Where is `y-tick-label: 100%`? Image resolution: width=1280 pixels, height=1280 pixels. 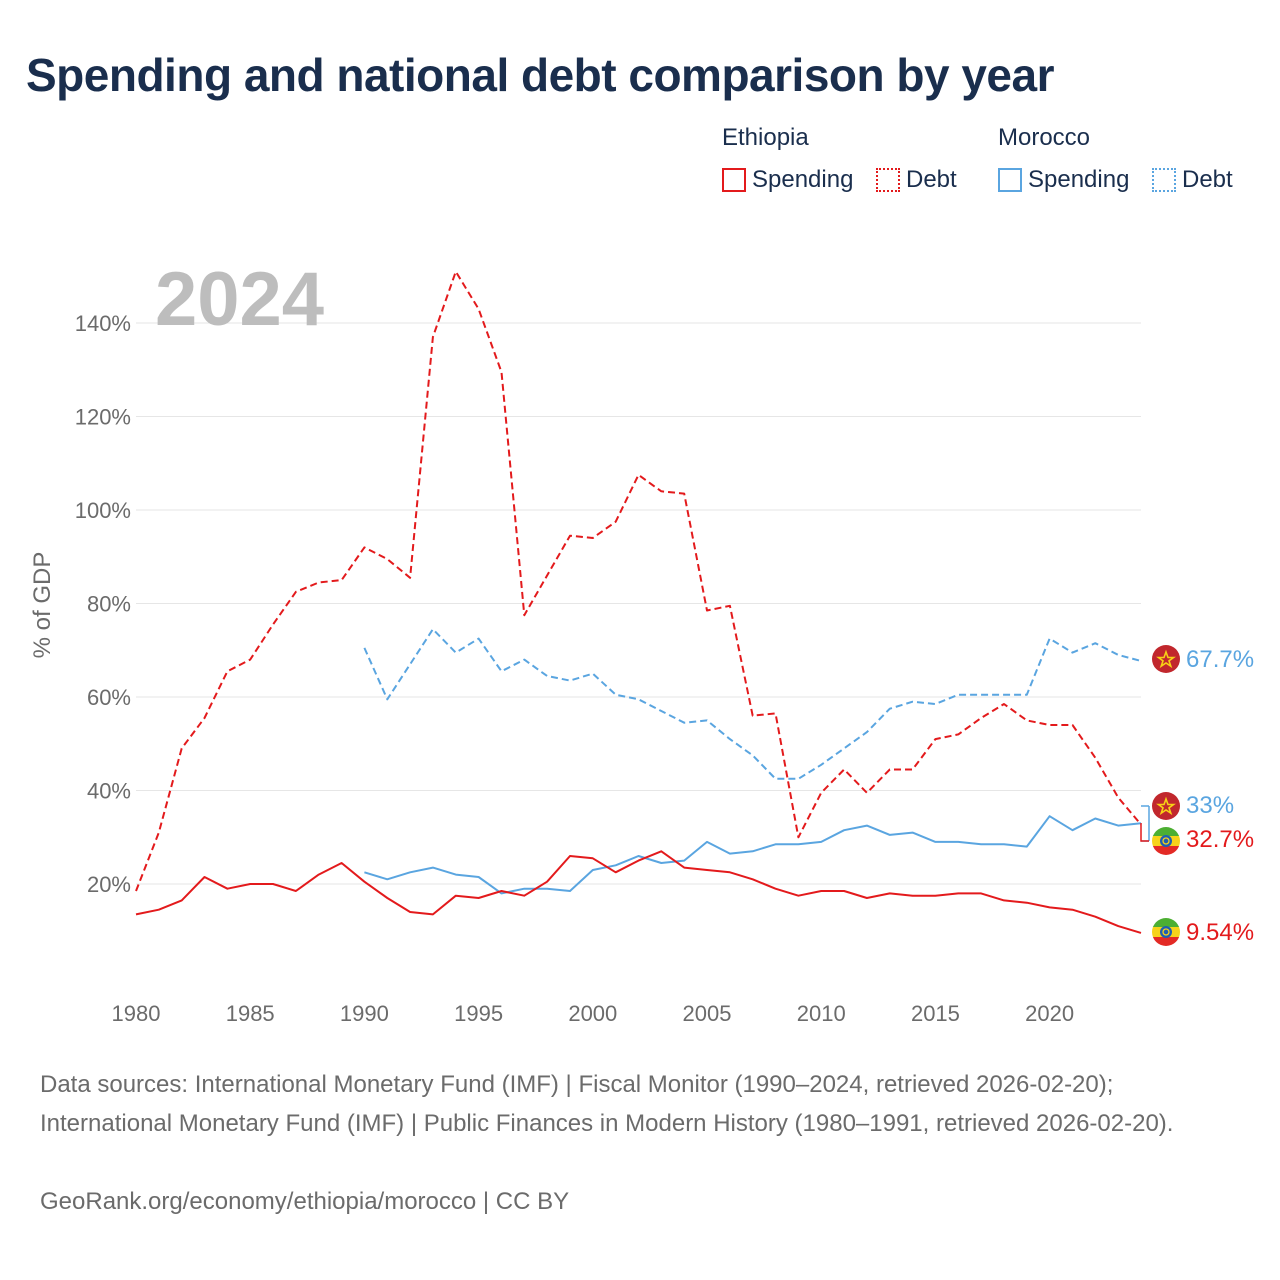
y-tick-label: 100% is located at coordinates (103, 510).